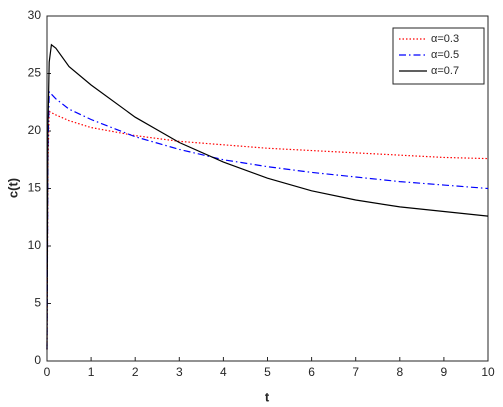  Describe the element at coordinates (35, 245) in the screenshot. I see `y-tick-label: 10` at that location.